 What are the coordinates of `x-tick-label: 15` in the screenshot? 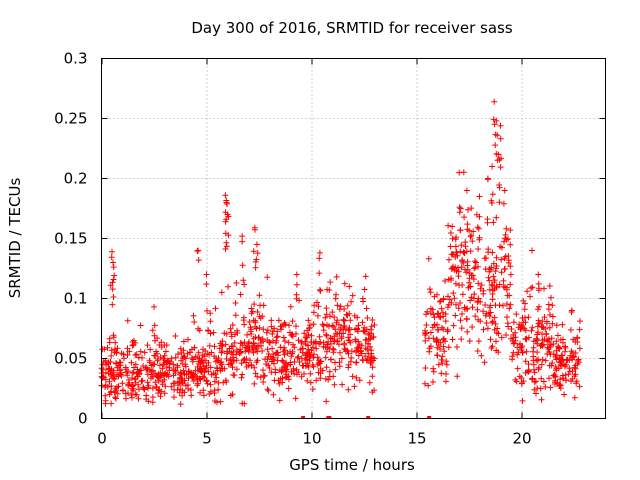 It's located at (416, 439).